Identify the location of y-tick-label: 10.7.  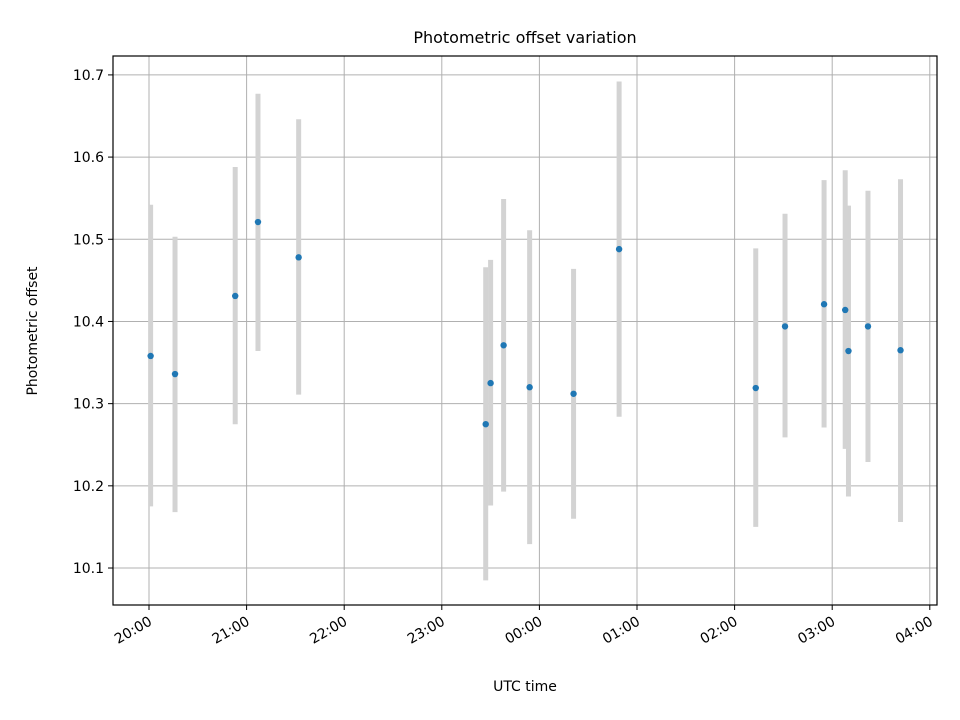
(88, 76).